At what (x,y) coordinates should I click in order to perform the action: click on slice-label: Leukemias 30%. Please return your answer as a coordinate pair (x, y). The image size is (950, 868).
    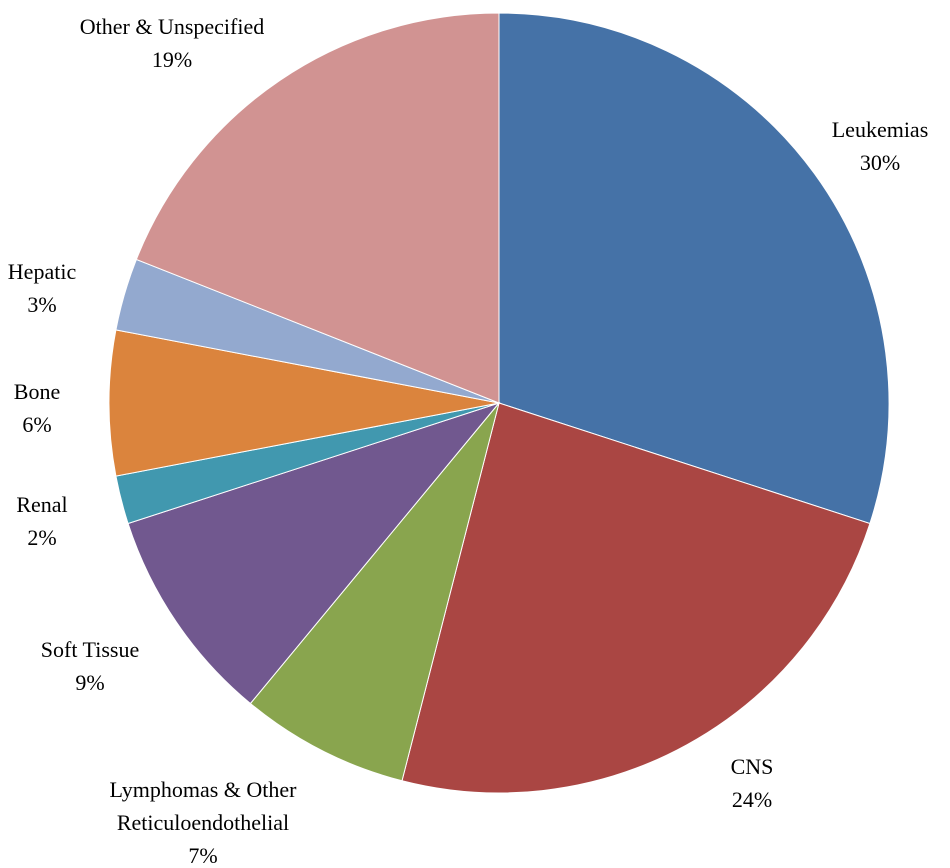
    Looking at the image, I should click on (865, 146).